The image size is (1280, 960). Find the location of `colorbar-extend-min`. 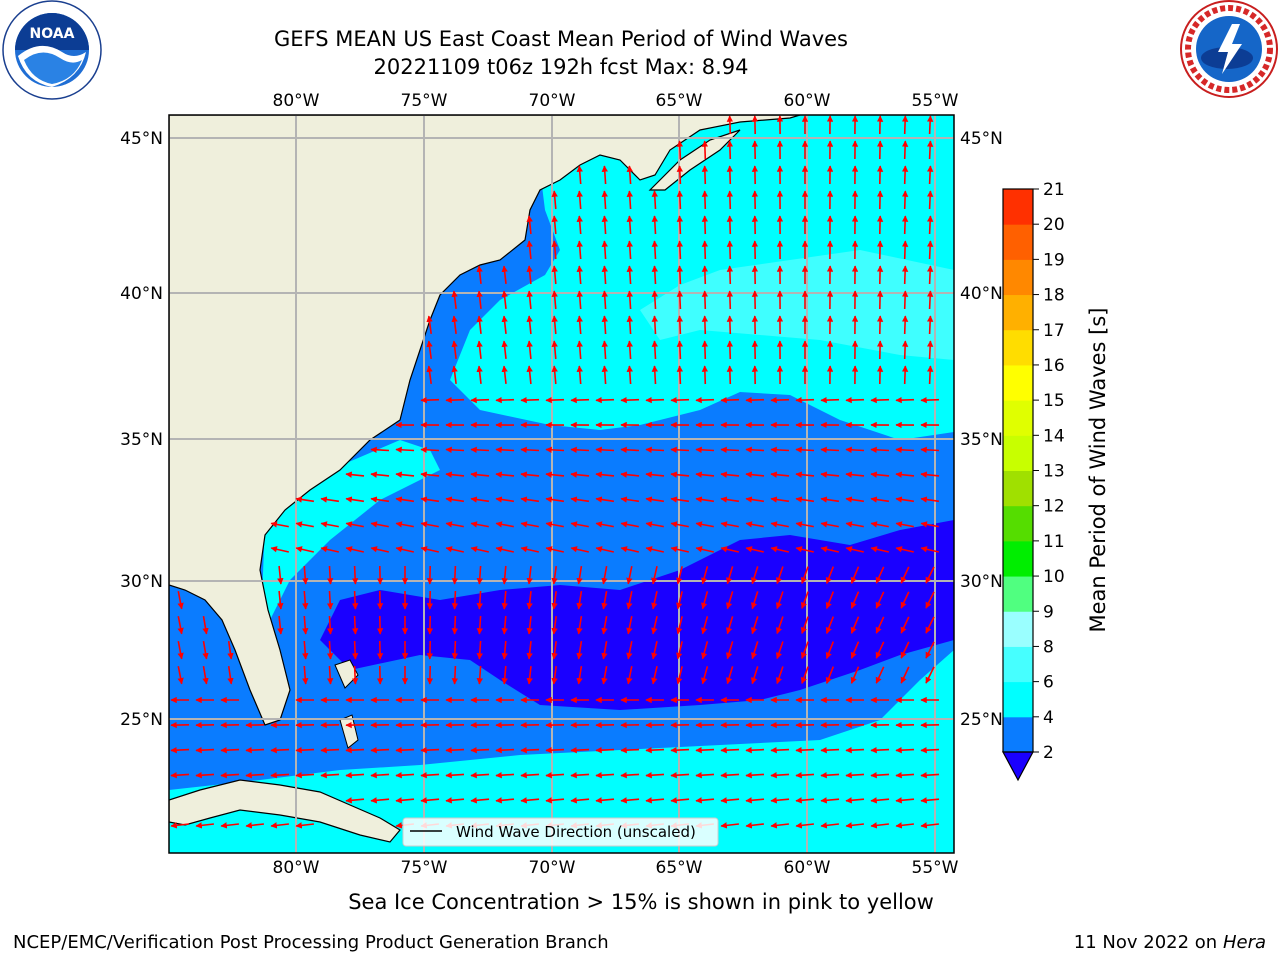

colorbar-extend-min is located at coordinates (1018, 766).